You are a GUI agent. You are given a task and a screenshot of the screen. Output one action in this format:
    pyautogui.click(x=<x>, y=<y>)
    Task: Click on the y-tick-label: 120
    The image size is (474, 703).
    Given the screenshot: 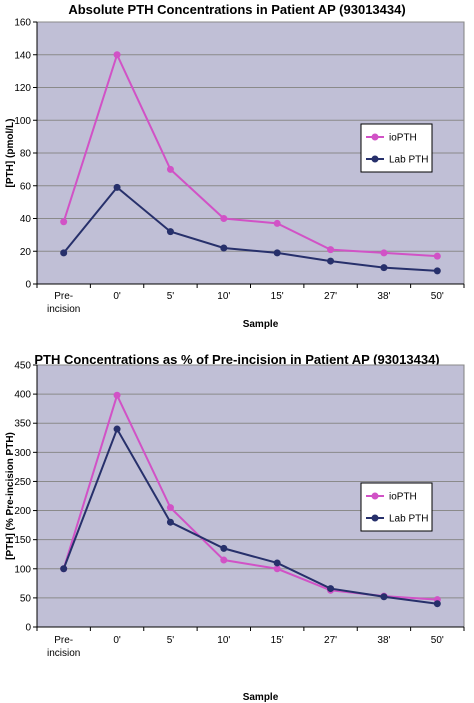 What is the action you would take?
    pyautogui.click(x=22, y=88)
    